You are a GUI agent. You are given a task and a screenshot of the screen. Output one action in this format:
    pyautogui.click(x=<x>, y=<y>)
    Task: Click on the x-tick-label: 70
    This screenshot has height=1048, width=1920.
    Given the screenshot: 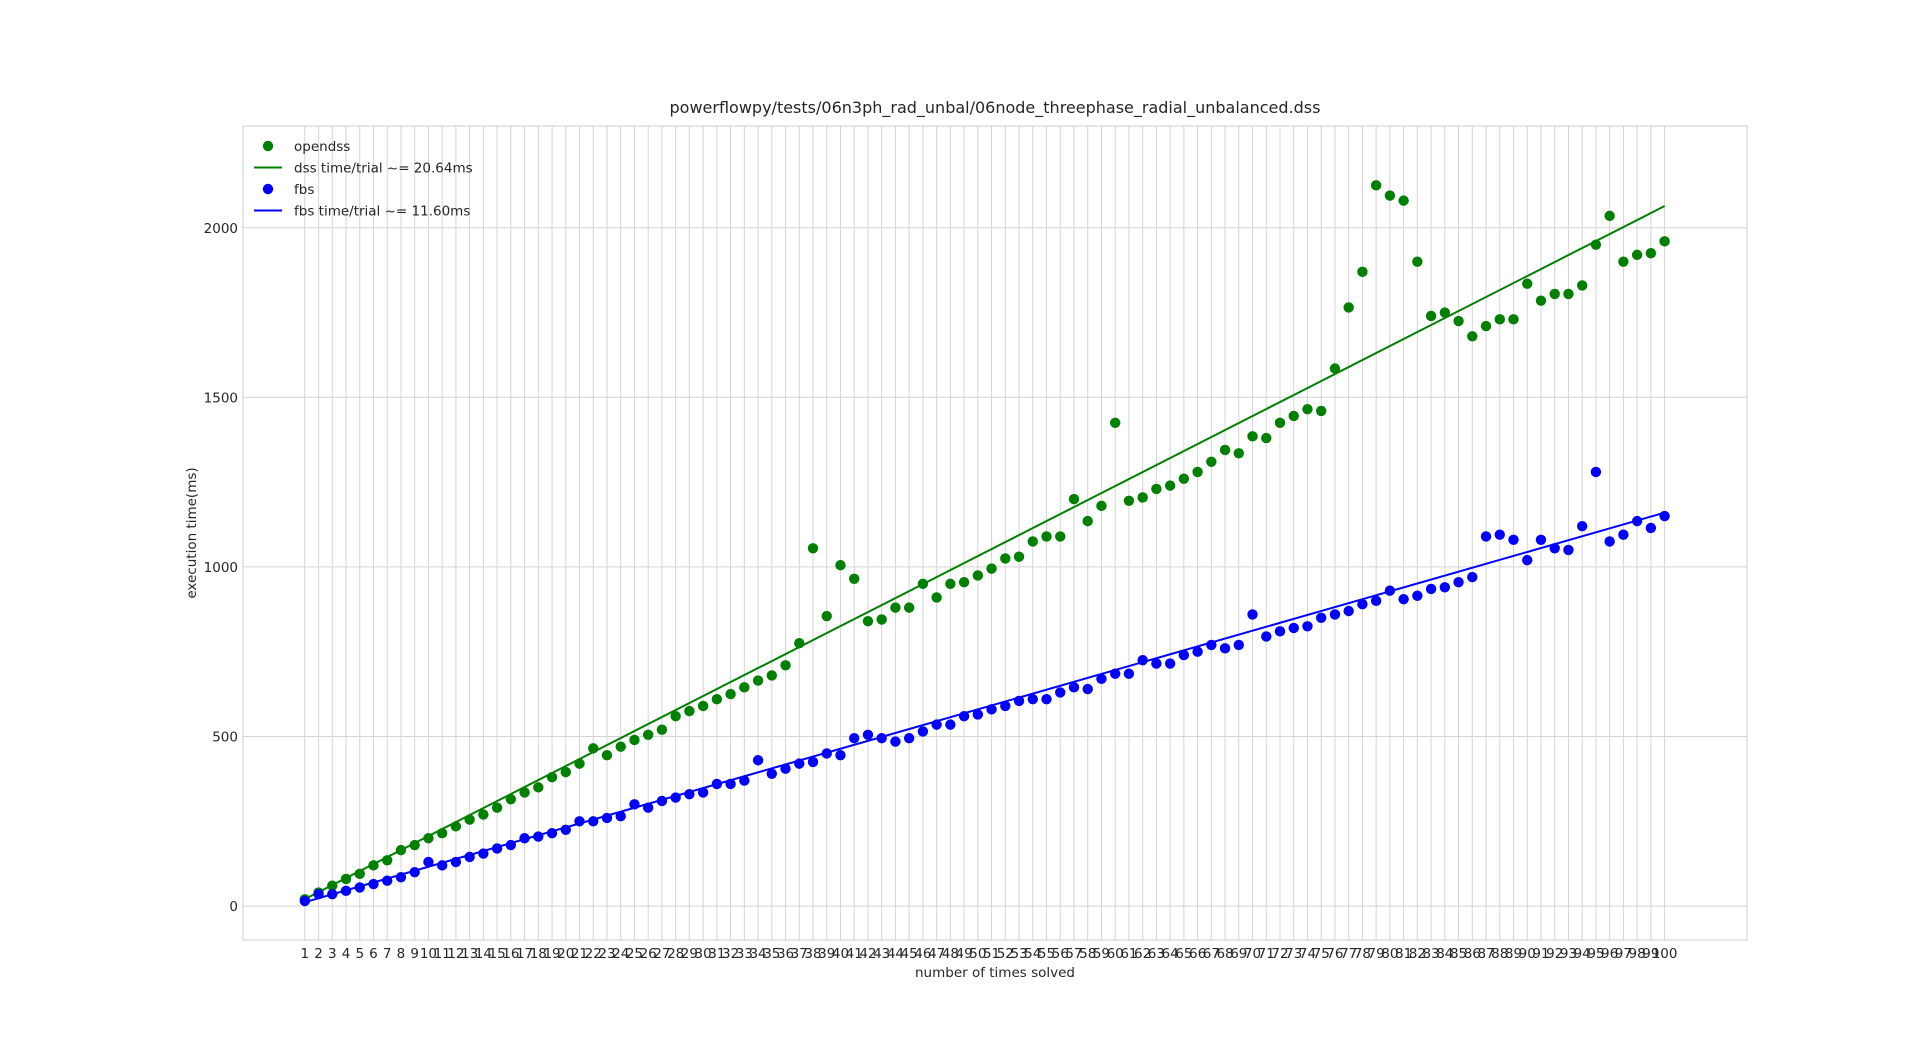 What is the action you would take?
    pyautogui.click(x=1252, y=954)
    